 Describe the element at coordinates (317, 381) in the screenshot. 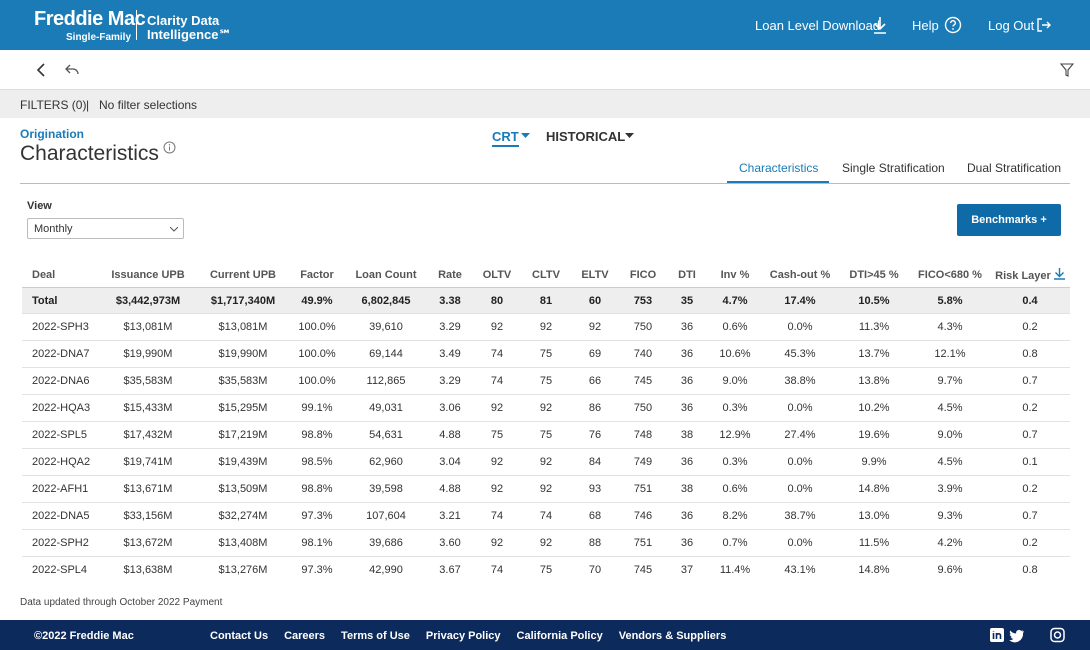

I see `table-cell: 100.0%` at that location.